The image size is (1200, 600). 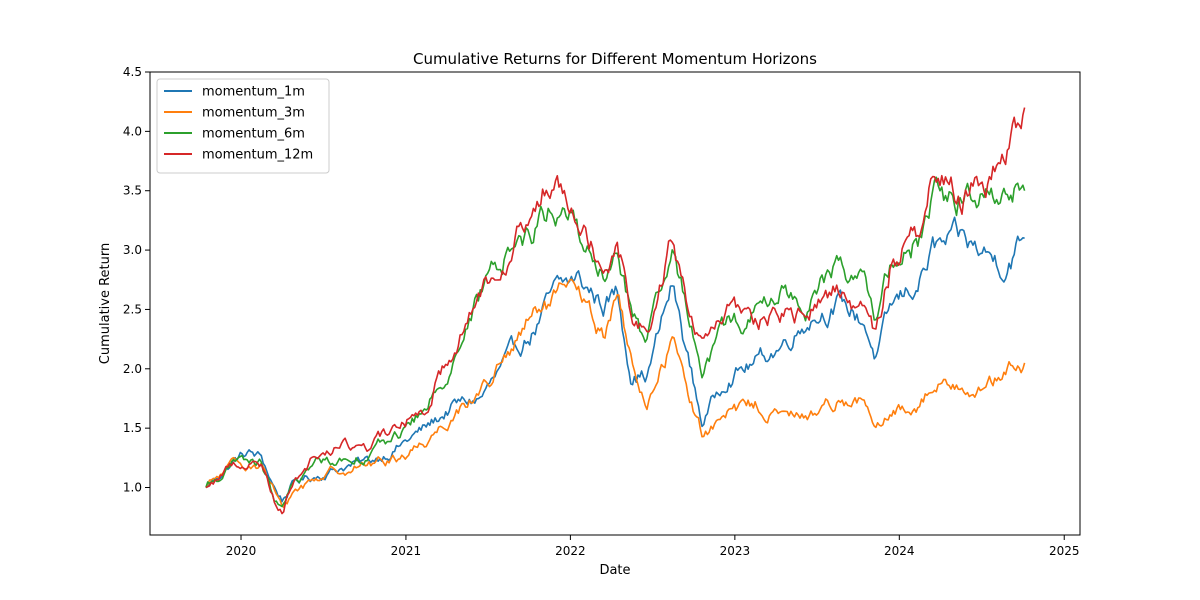 I want to click on y-axis: 1.0 1.5 2.0 2.5 3.0 3.5 4.0 4.5, so click(x=136, y=280).